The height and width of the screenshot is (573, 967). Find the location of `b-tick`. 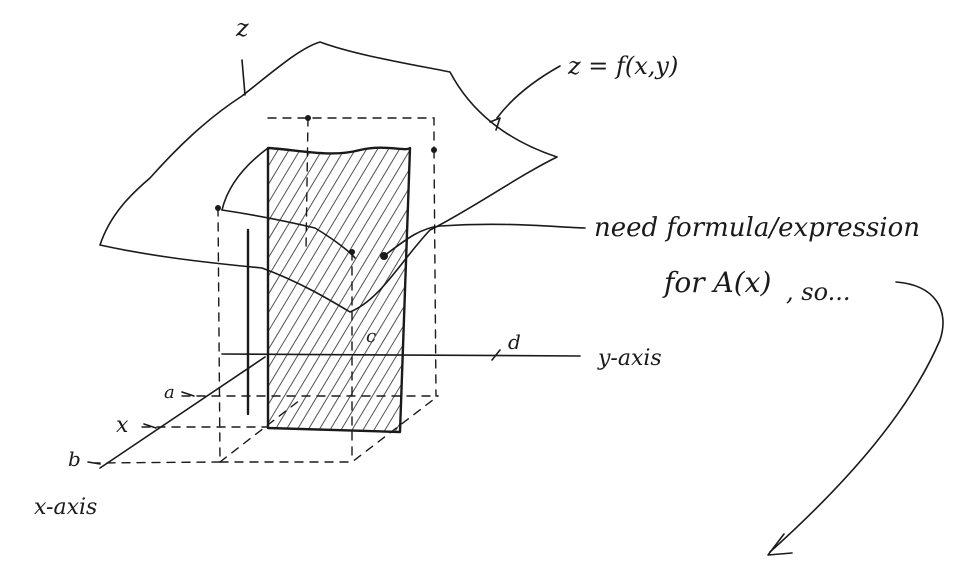

b-tick is located at coordinates (94, 463).